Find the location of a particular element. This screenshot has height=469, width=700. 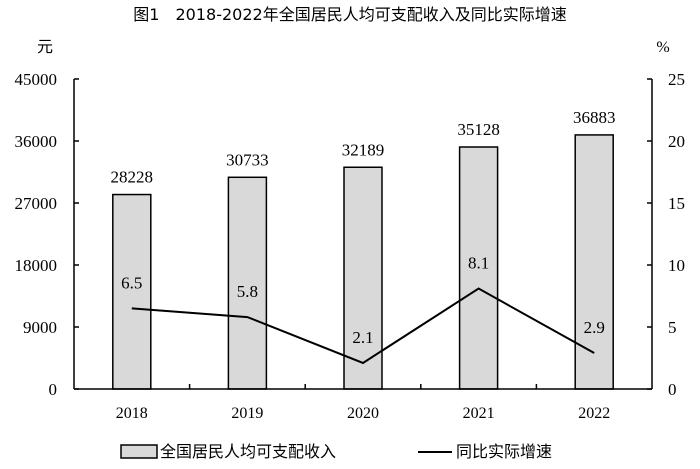

legend-line-label: 同比实际增速 is located at coordinates (504, 451).